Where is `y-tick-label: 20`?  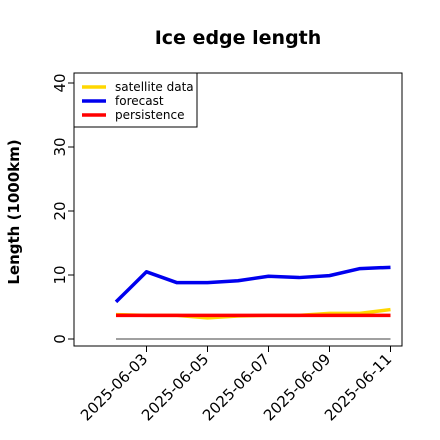
y-tick-label: 20 is located at coordinates (60, 210).